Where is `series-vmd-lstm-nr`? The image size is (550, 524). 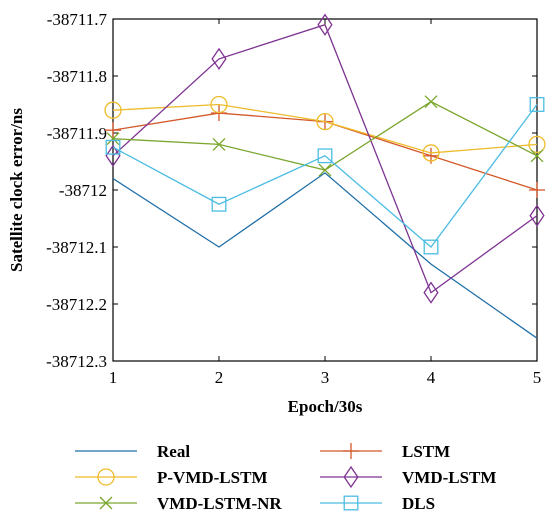 series-vmd-lstm-nr is located at coordinates (325, 136).